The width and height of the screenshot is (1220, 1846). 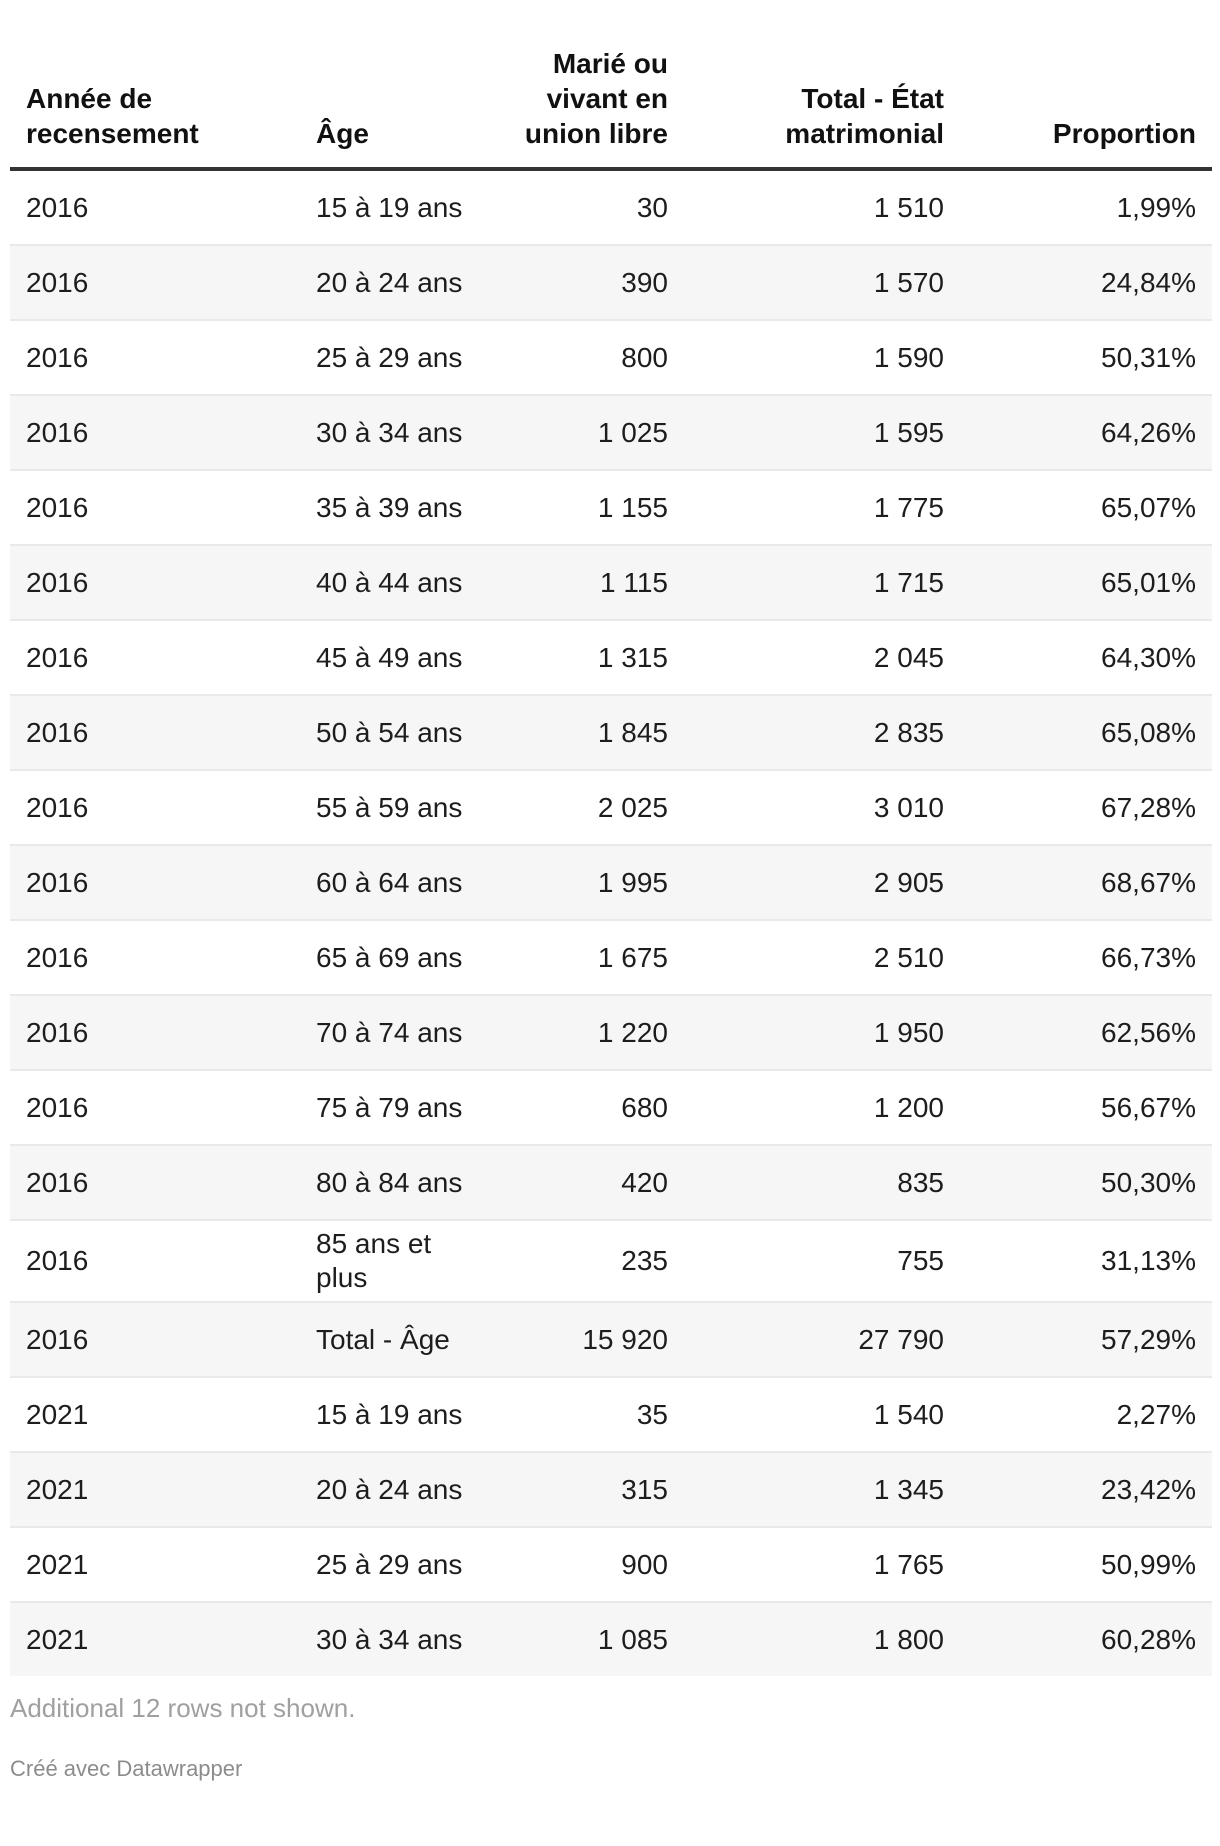 What do you see at coordinates (1148, 732) in the screenshot?
I see `cell-proportion: 65,08%` at bounding box center [1148, 732].